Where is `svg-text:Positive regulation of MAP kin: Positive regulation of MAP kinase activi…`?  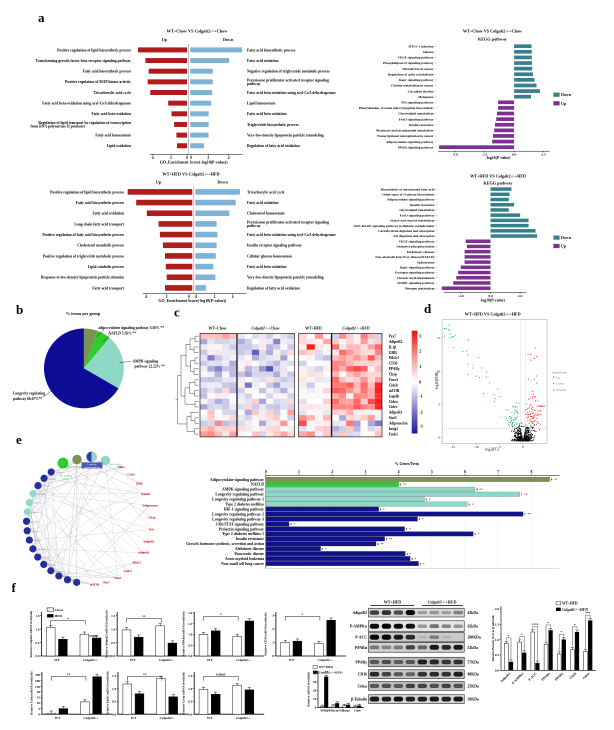
svg-text:Positive regulation of MAP kin: Positive regulation of MAP kinase activi… is located at coordinates (98, 82).